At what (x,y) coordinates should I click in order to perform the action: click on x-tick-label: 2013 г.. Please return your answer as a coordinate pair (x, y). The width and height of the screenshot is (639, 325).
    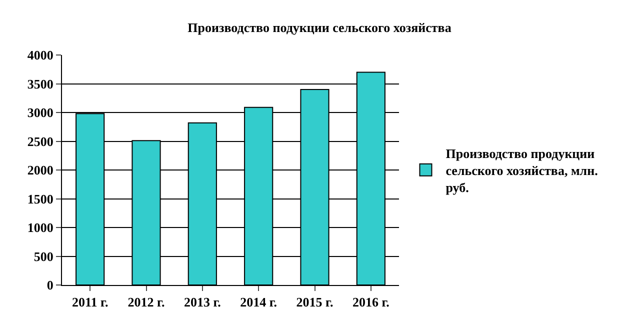
    Looking at the image, I should click on (202, 302).